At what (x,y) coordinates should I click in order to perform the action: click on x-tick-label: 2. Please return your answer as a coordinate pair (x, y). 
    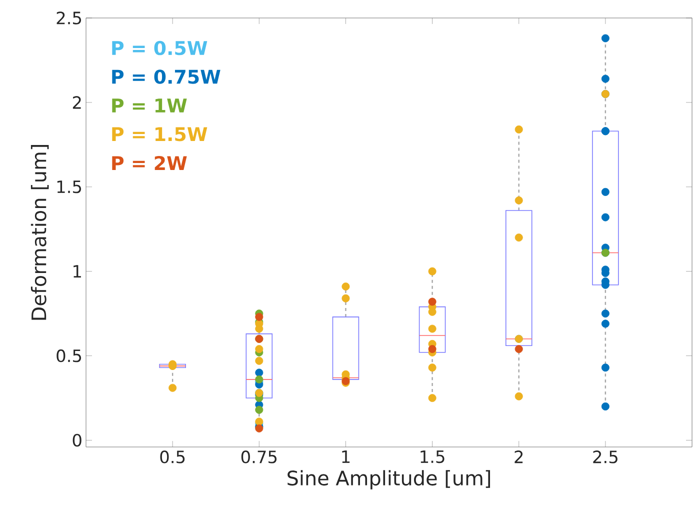
    Looking at the image, I should click on (518, 457).